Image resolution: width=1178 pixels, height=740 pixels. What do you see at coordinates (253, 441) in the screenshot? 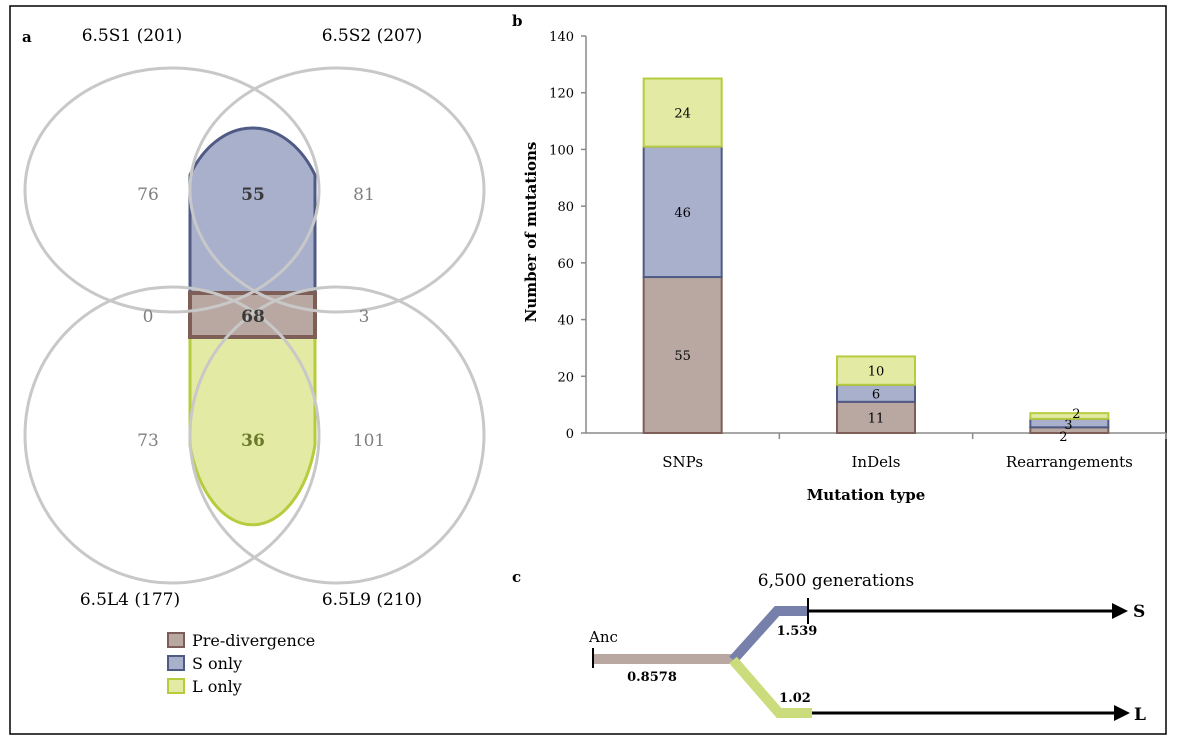
I see `venn-count-l-shared: 36` at bounding box center [253, 441].